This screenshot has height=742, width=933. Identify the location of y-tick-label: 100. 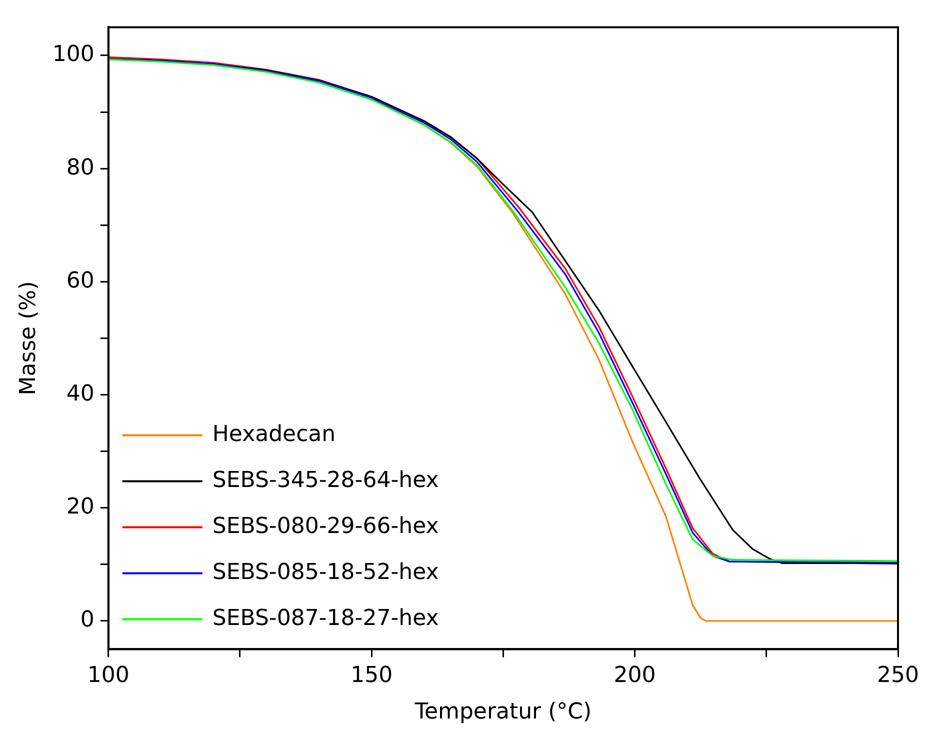
(73, 55).